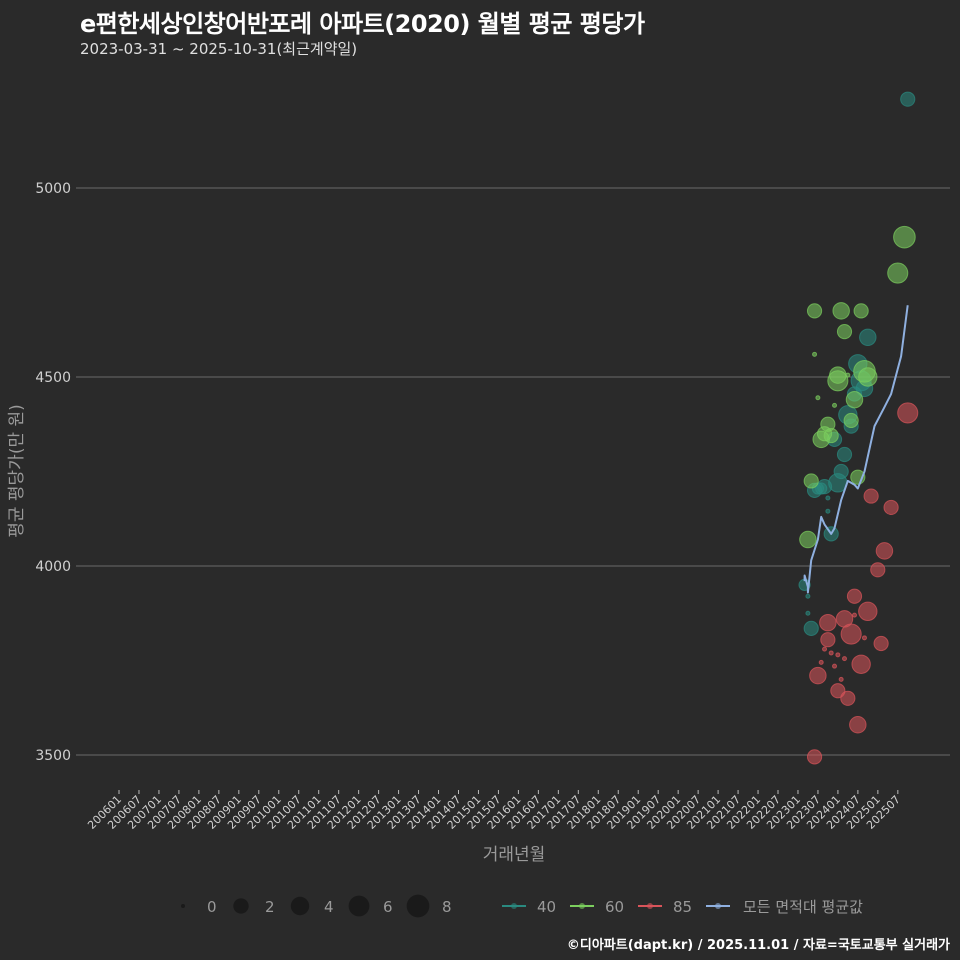  Describe the element at coordinates (514, 855) in the screenshot. I see `x-axis-title: 거래년월` at that location.